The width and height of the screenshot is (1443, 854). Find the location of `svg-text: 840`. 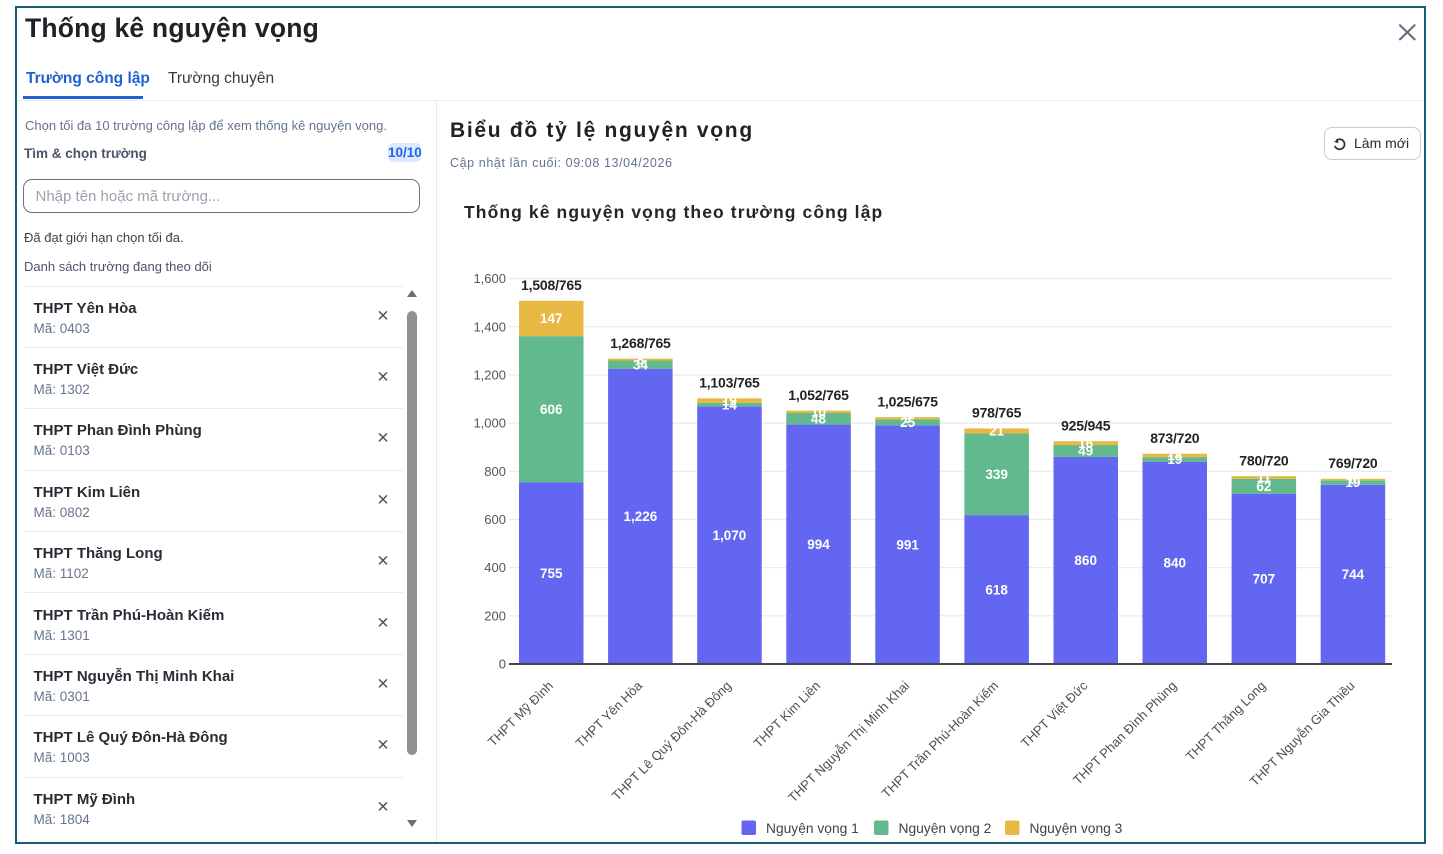

svg-text: 840 is located at coordinates (1175, 563).